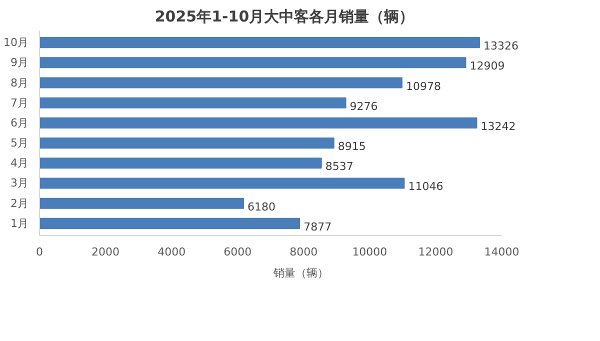  Describe the element at coordinates (370, 252) in the screenshot. I see `x-tick-label: 10000` at that location.